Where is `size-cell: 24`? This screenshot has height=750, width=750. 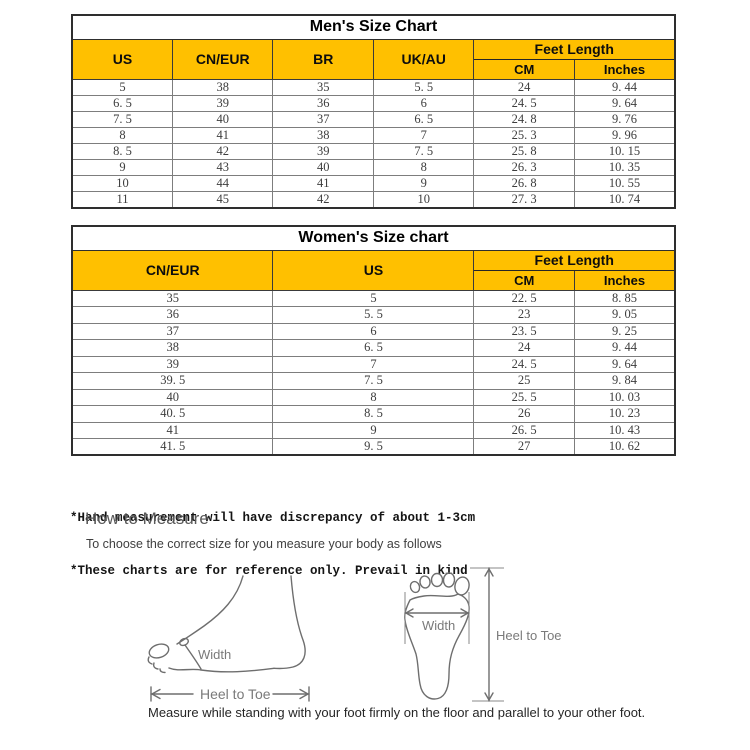 size-cell: 24 is located at coordinates (524, 348).